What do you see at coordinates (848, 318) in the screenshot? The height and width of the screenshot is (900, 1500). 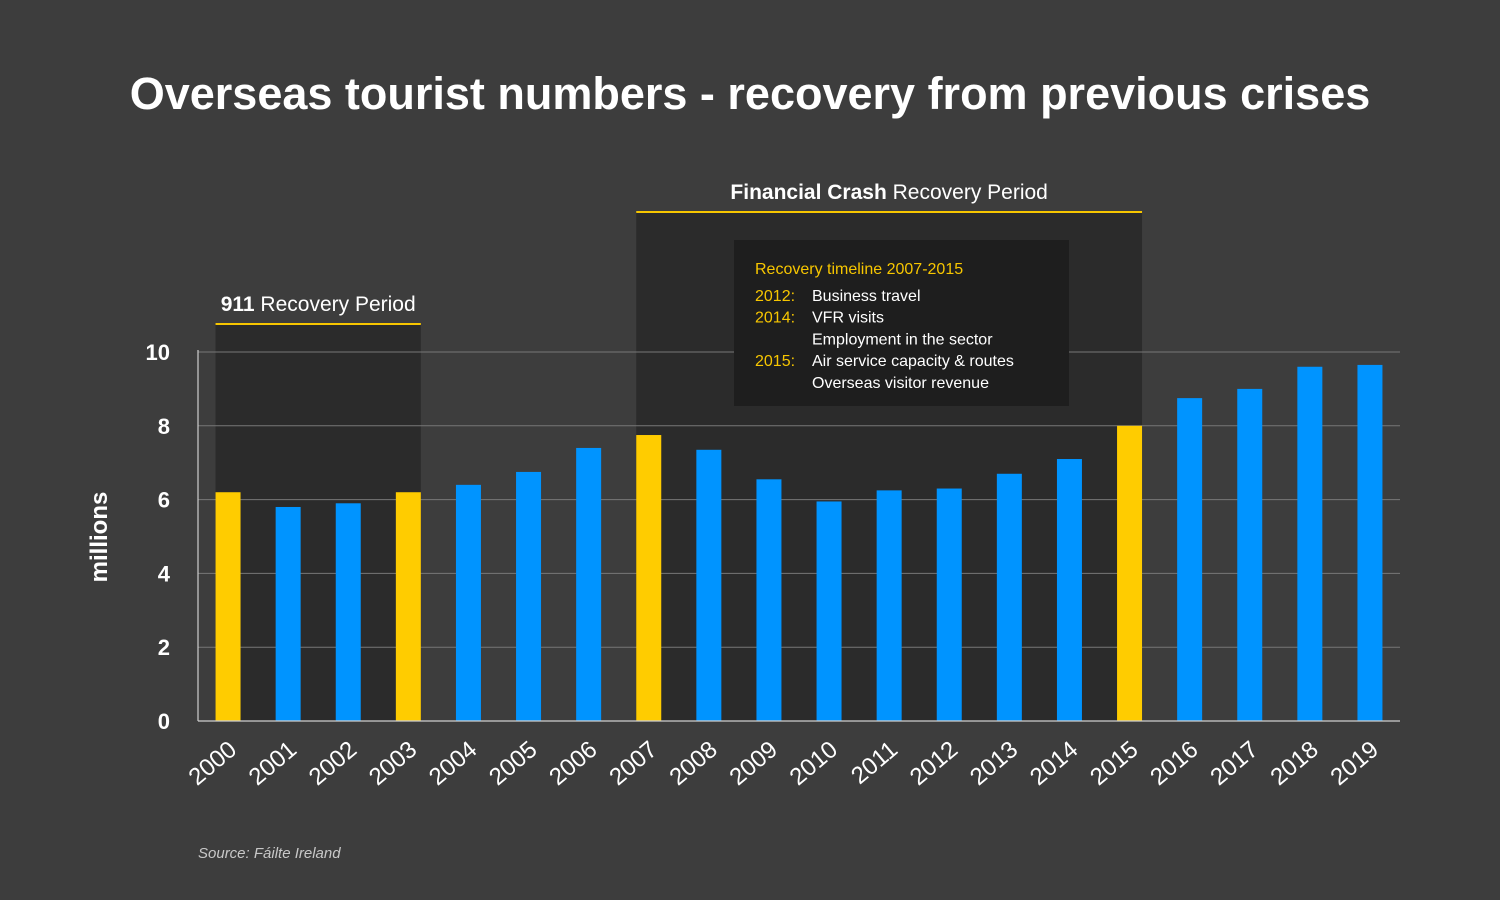 I see `timeline-item: VFR visits` at bounding box center [848, 318].